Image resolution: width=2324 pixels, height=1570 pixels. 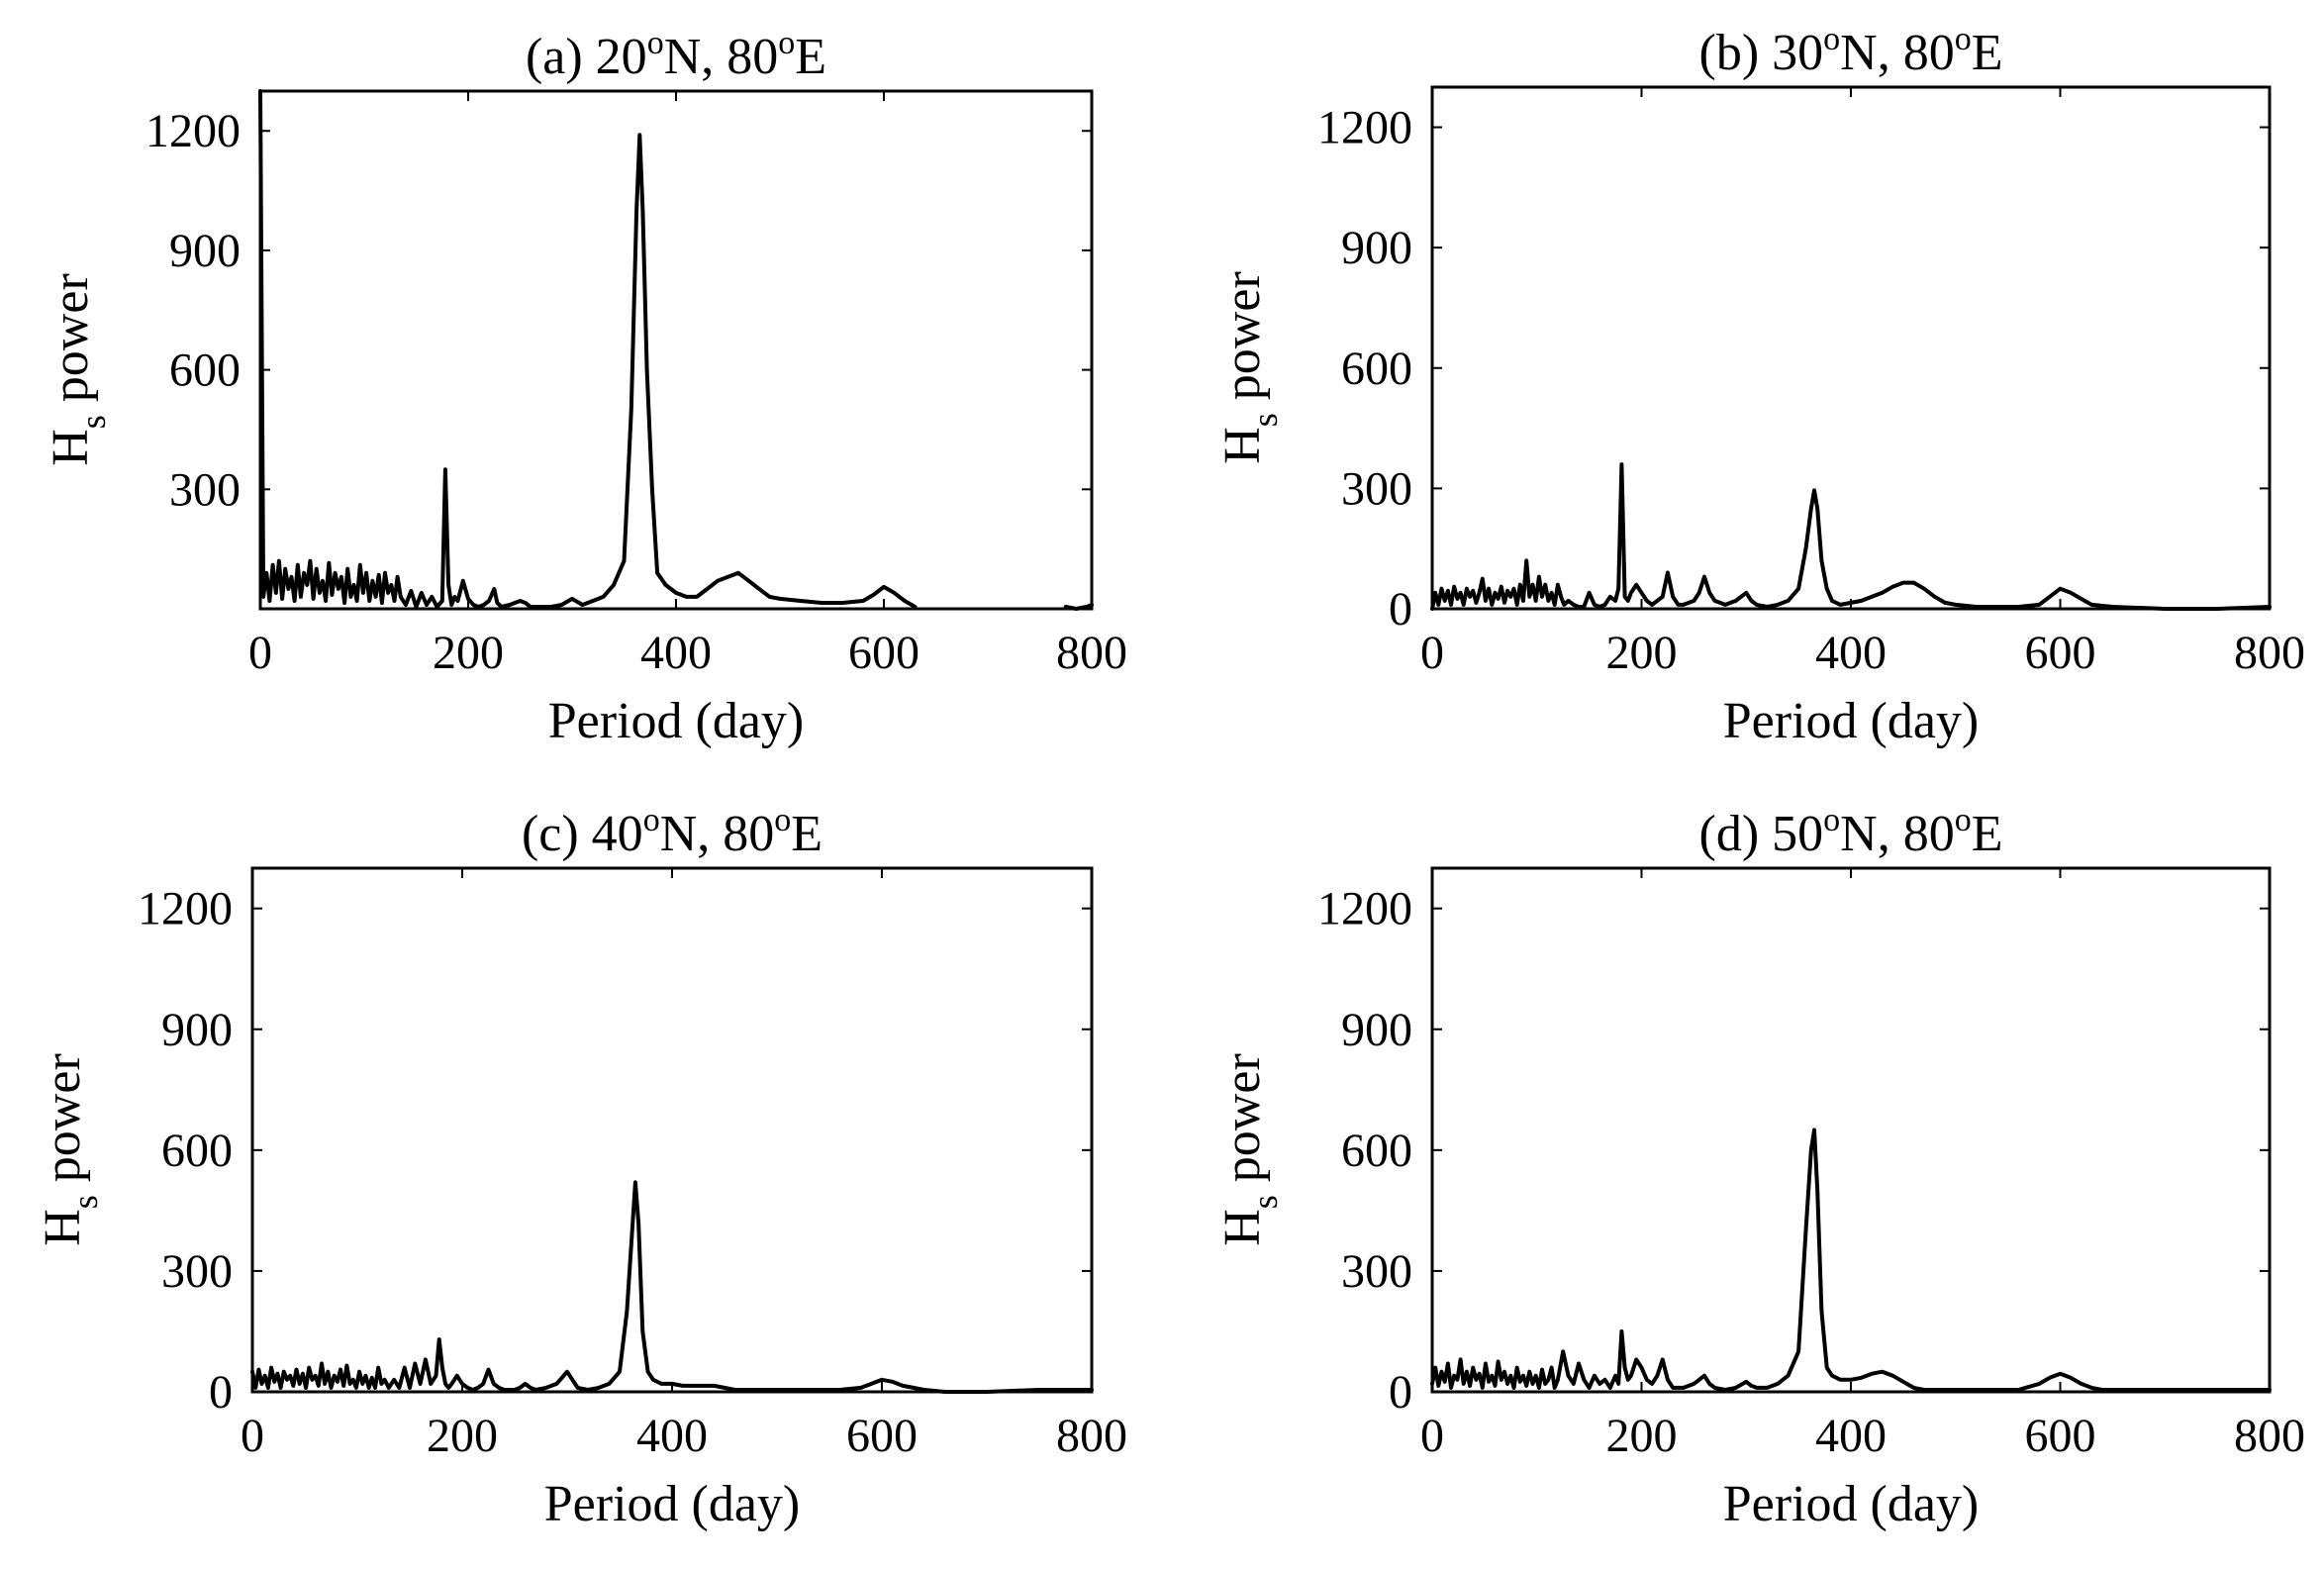 I want to click on panel-d-x-tick-label: 0, so click(x=1432, y=1436).